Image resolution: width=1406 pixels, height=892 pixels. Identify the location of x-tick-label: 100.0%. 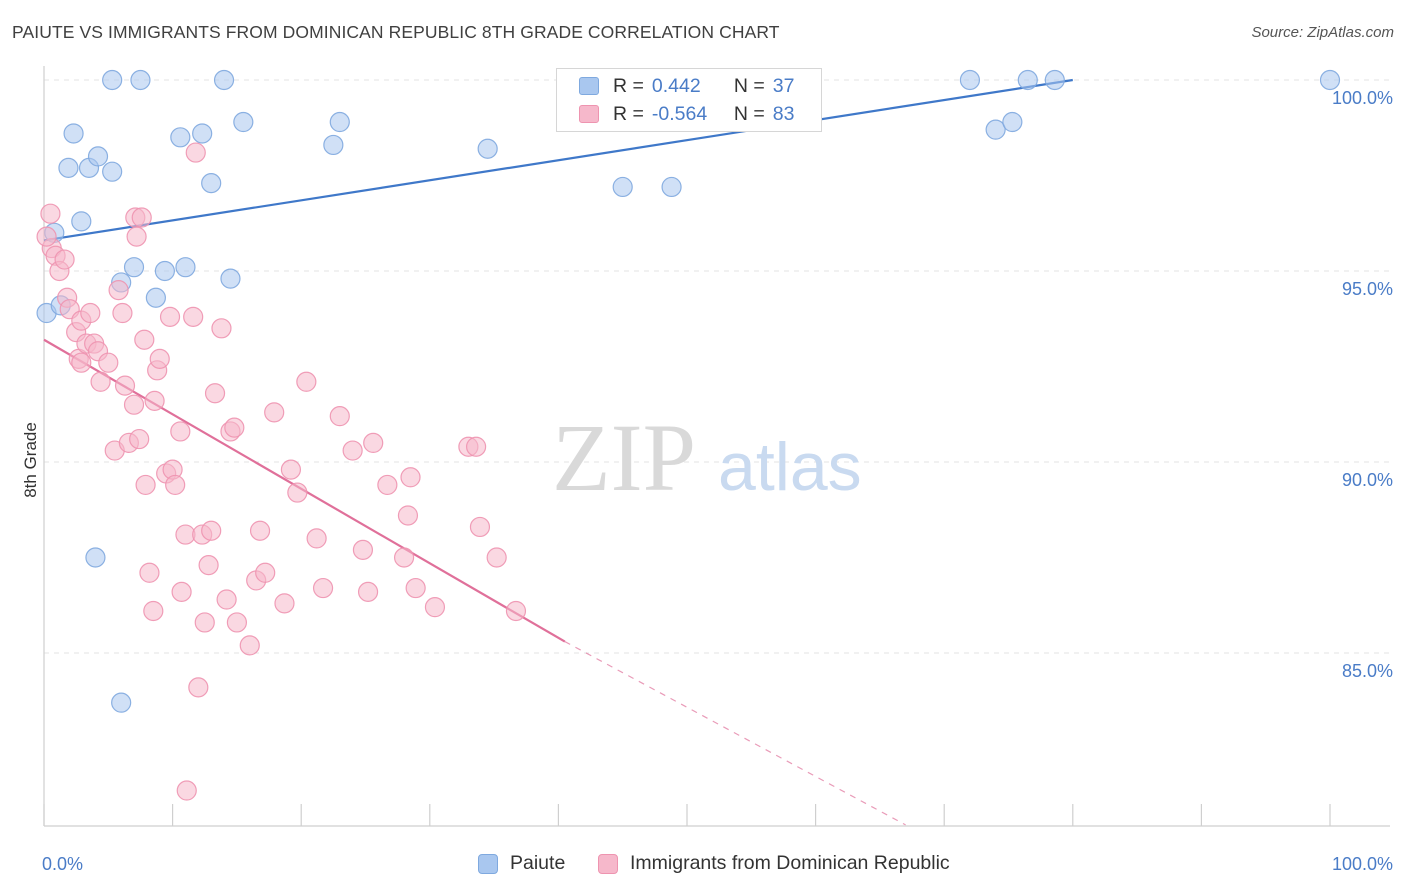
(1362, 864).